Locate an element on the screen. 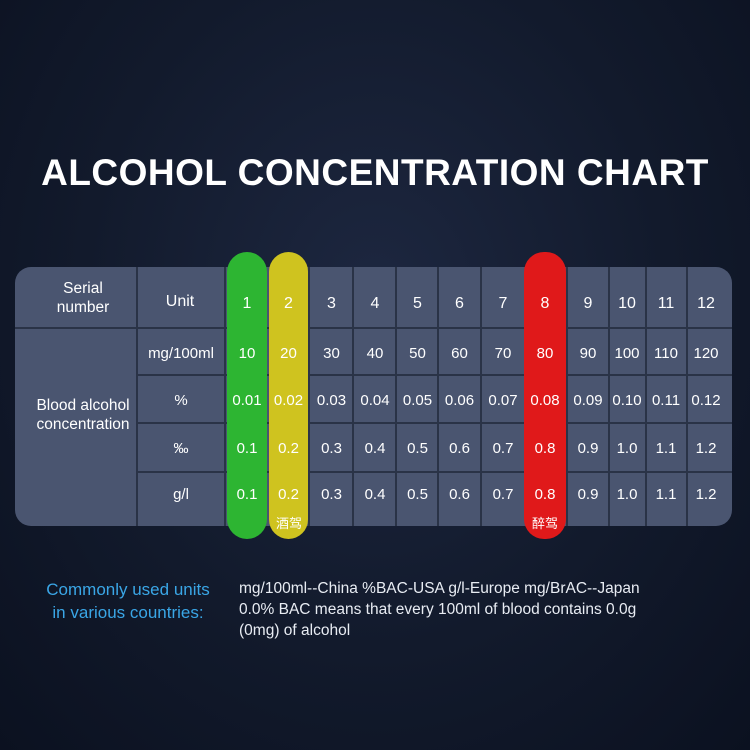 Image resolution: width=750 pixels, height=750 pixels. table-cell: 0.04 is located at coordinates (375, 400).